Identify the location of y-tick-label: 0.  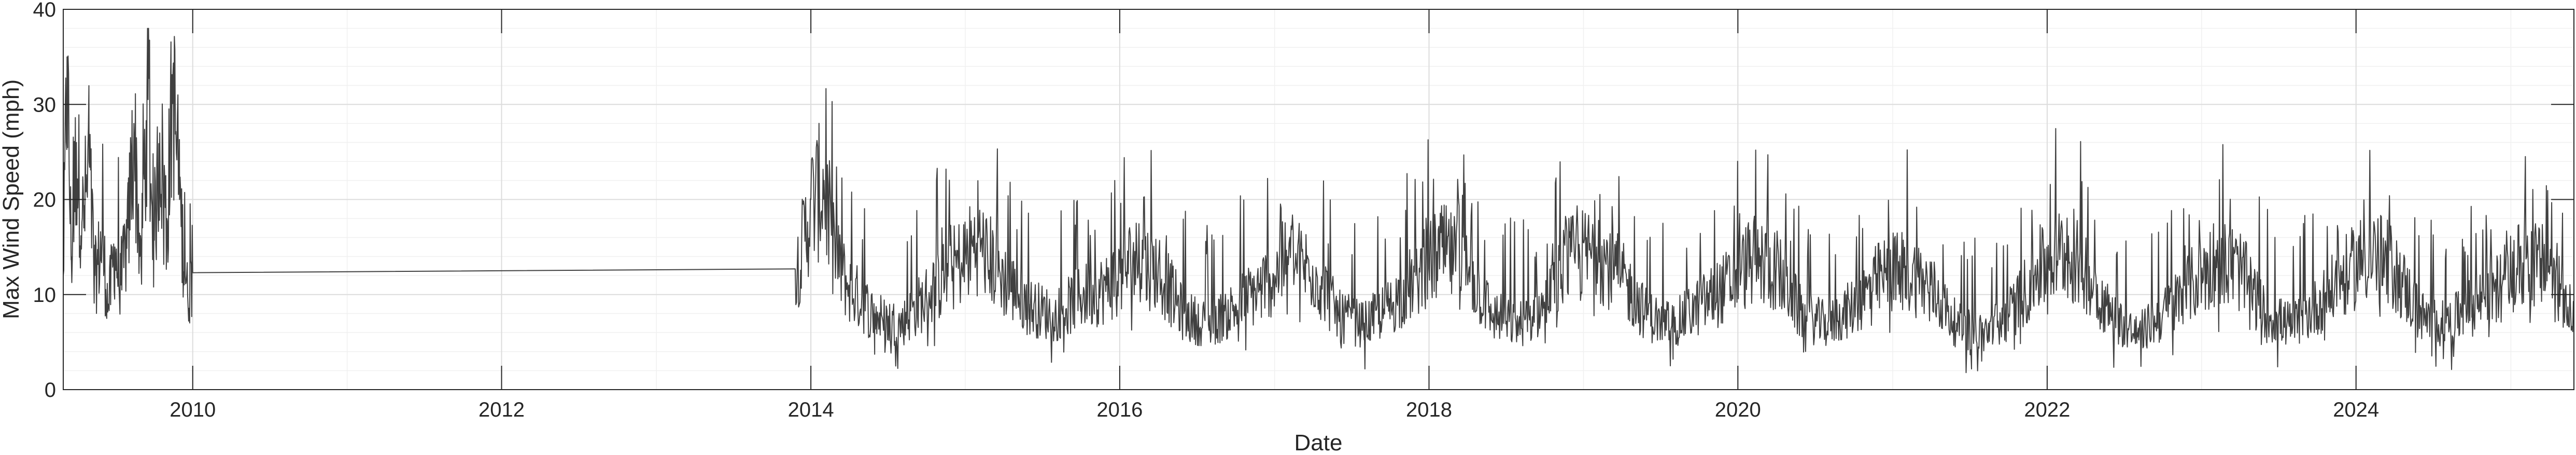
(50, 391).